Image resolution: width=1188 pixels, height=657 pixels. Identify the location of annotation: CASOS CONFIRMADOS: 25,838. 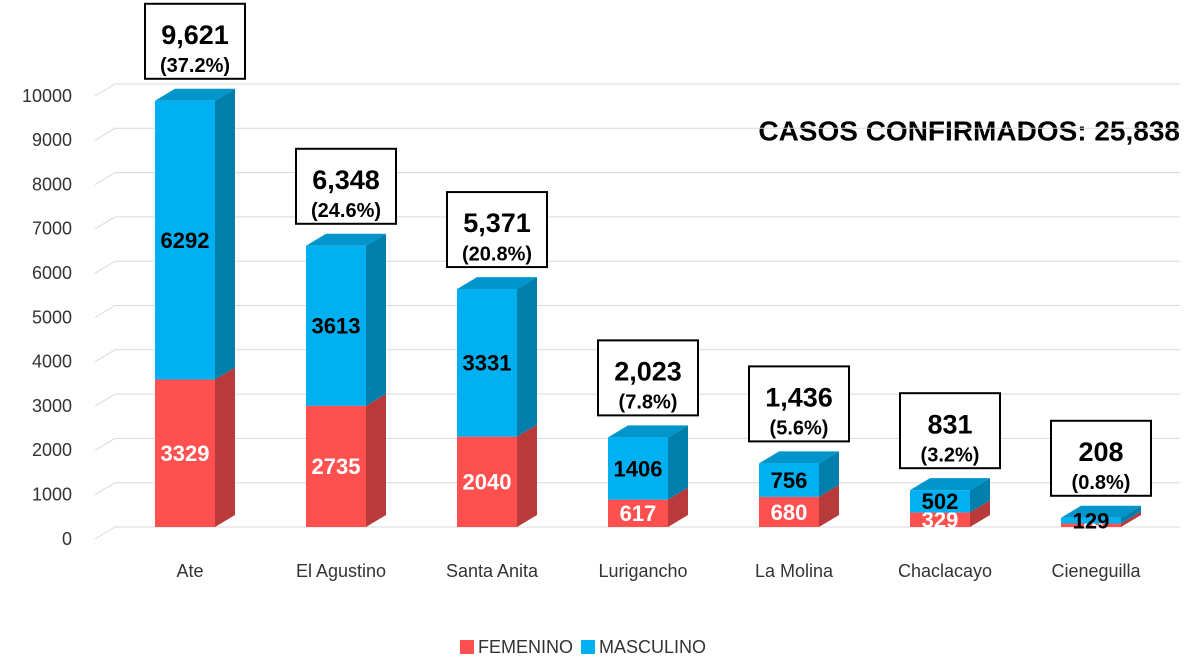
(969, 130).